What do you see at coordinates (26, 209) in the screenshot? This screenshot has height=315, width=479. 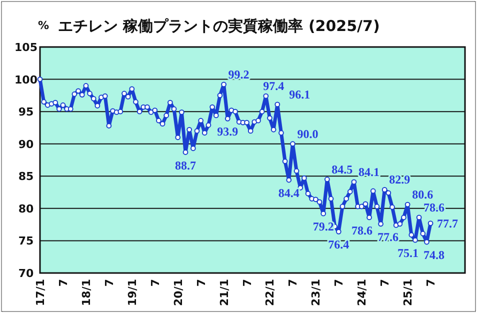 I see `y-tick-label: 80` at bounding box center [26, 209].